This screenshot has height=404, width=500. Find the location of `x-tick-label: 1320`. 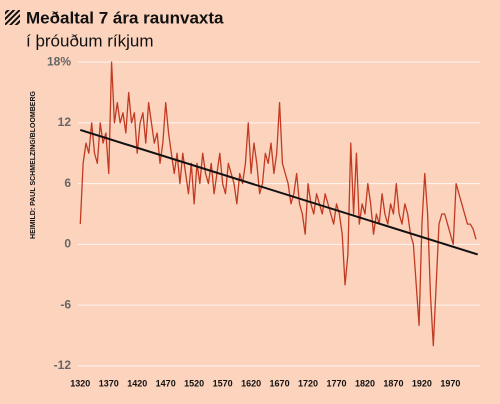

x-tick-label: 1320 is located at coordinates (80, 383).